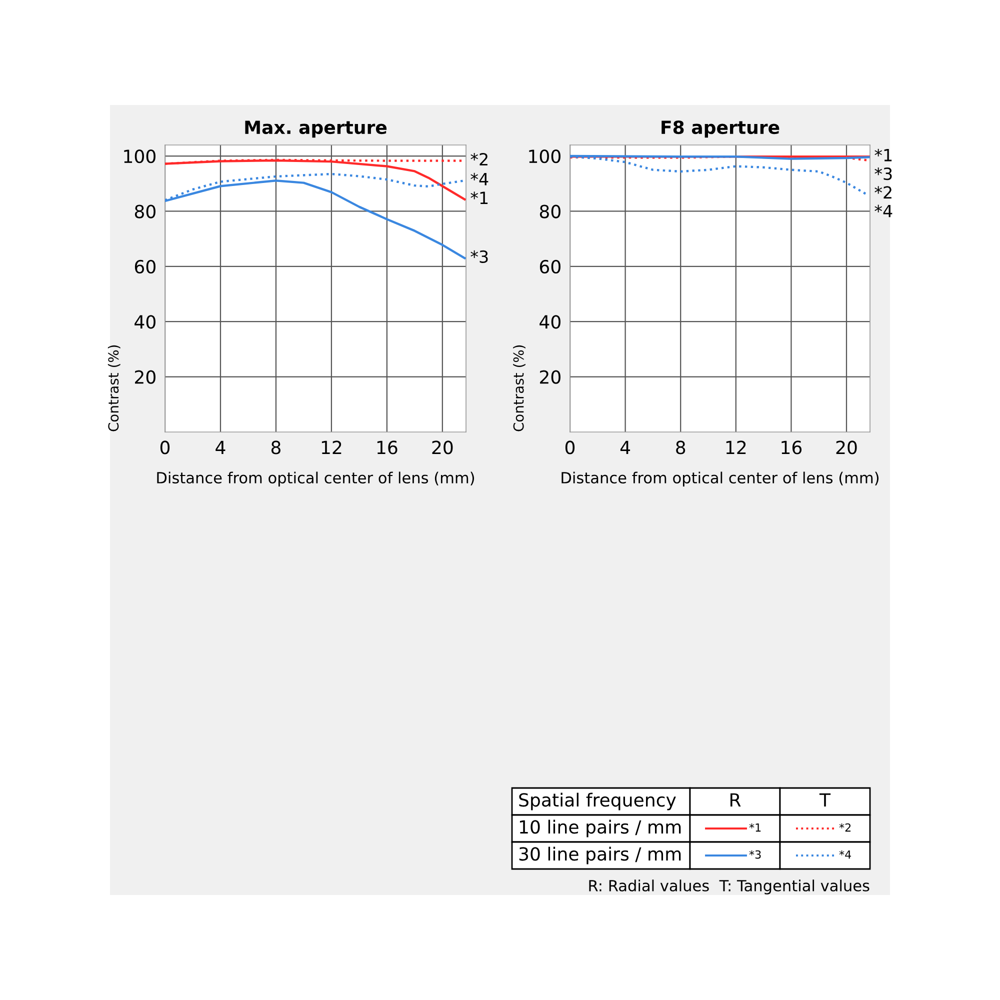 This screenshot has width=1000, height=1000. What do you see at coordinates (883, 211) in the screenshot?
I see `text: *4` at bounding box center [883, 211].